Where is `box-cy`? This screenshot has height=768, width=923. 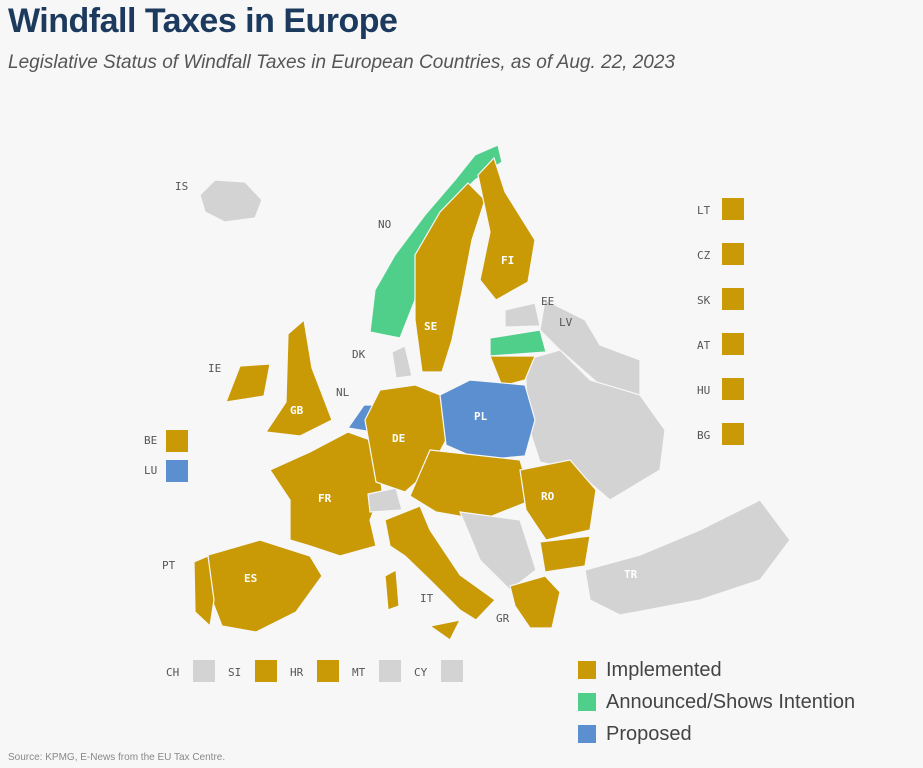
box-cy is located at coordinates (452, 671).